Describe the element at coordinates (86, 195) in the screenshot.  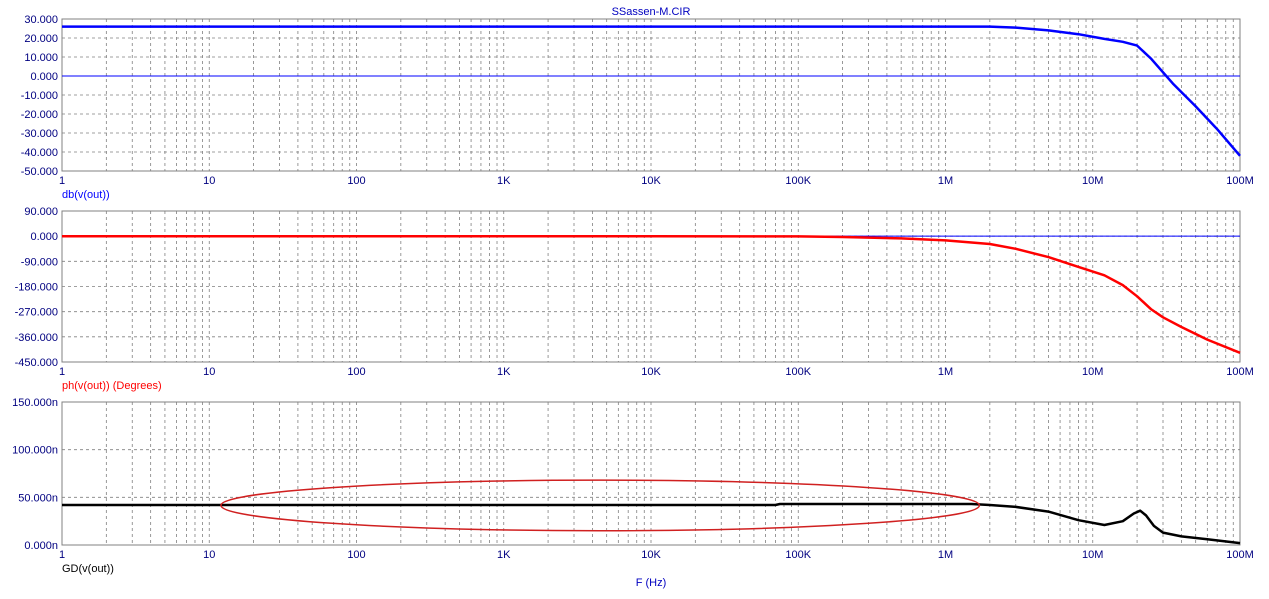
I see `y-axis-label: db(v(out))` at that location.